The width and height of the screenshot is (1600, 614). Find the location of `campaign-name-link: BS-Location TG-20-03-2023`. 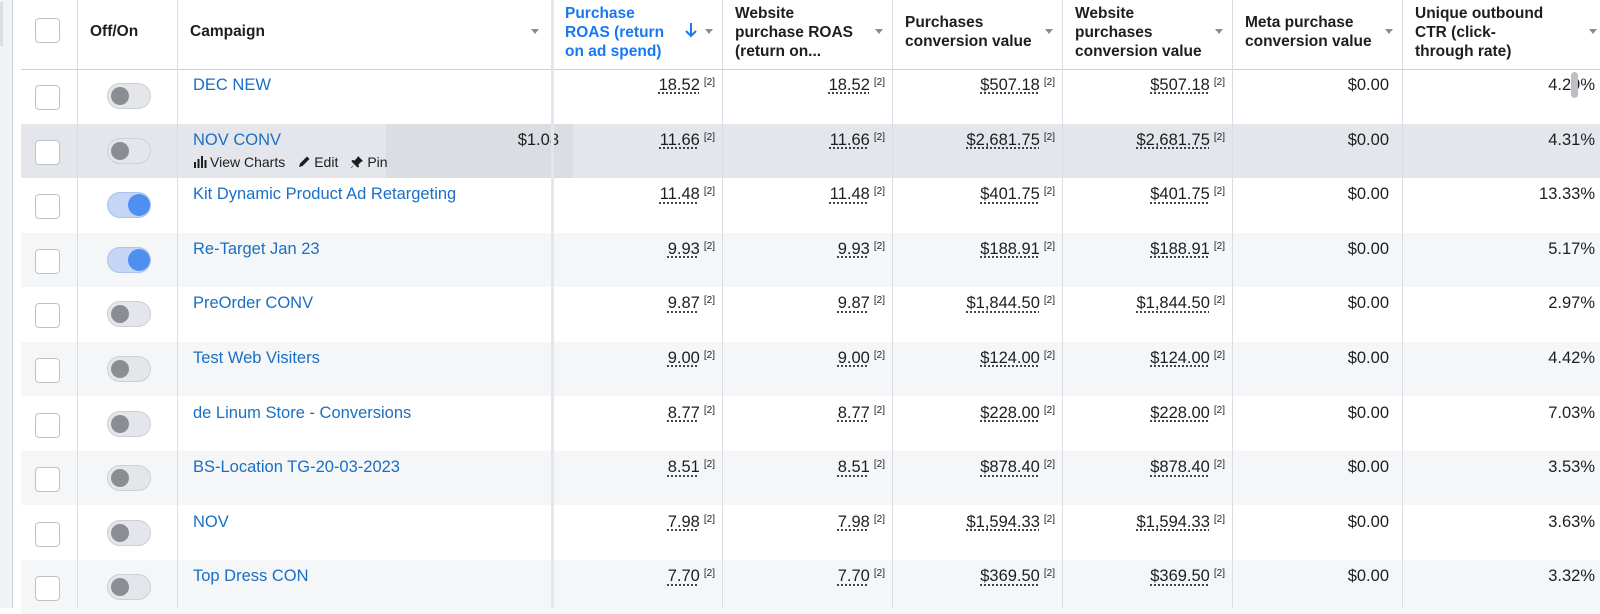

campaign-name-link: BS-Location TG-20-03-2023 is located at coordinates (296, 467).